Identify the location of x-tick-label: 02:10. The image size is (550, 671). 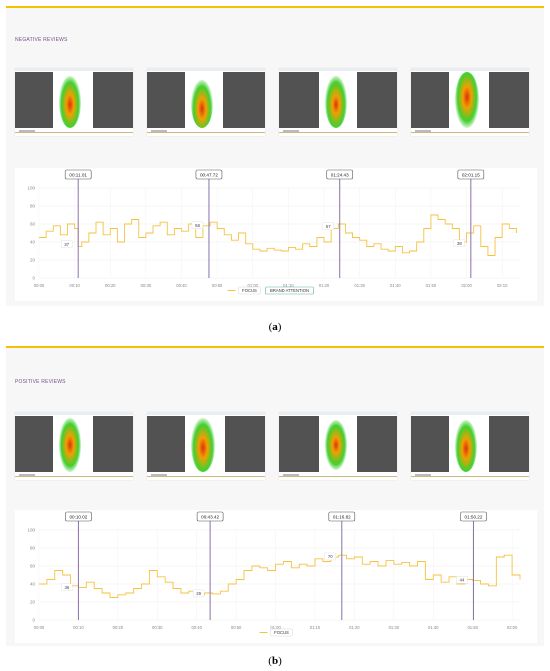
(502, 285).